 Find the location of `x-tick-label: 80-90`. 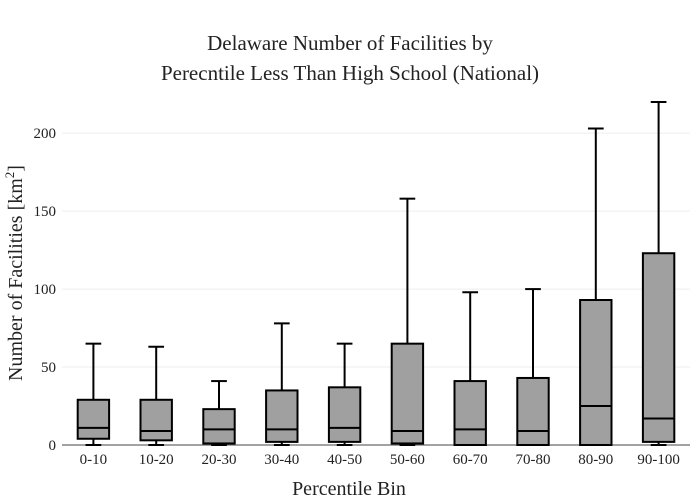

x-tick-label: 80-90 is located at coordinates (595, 460).